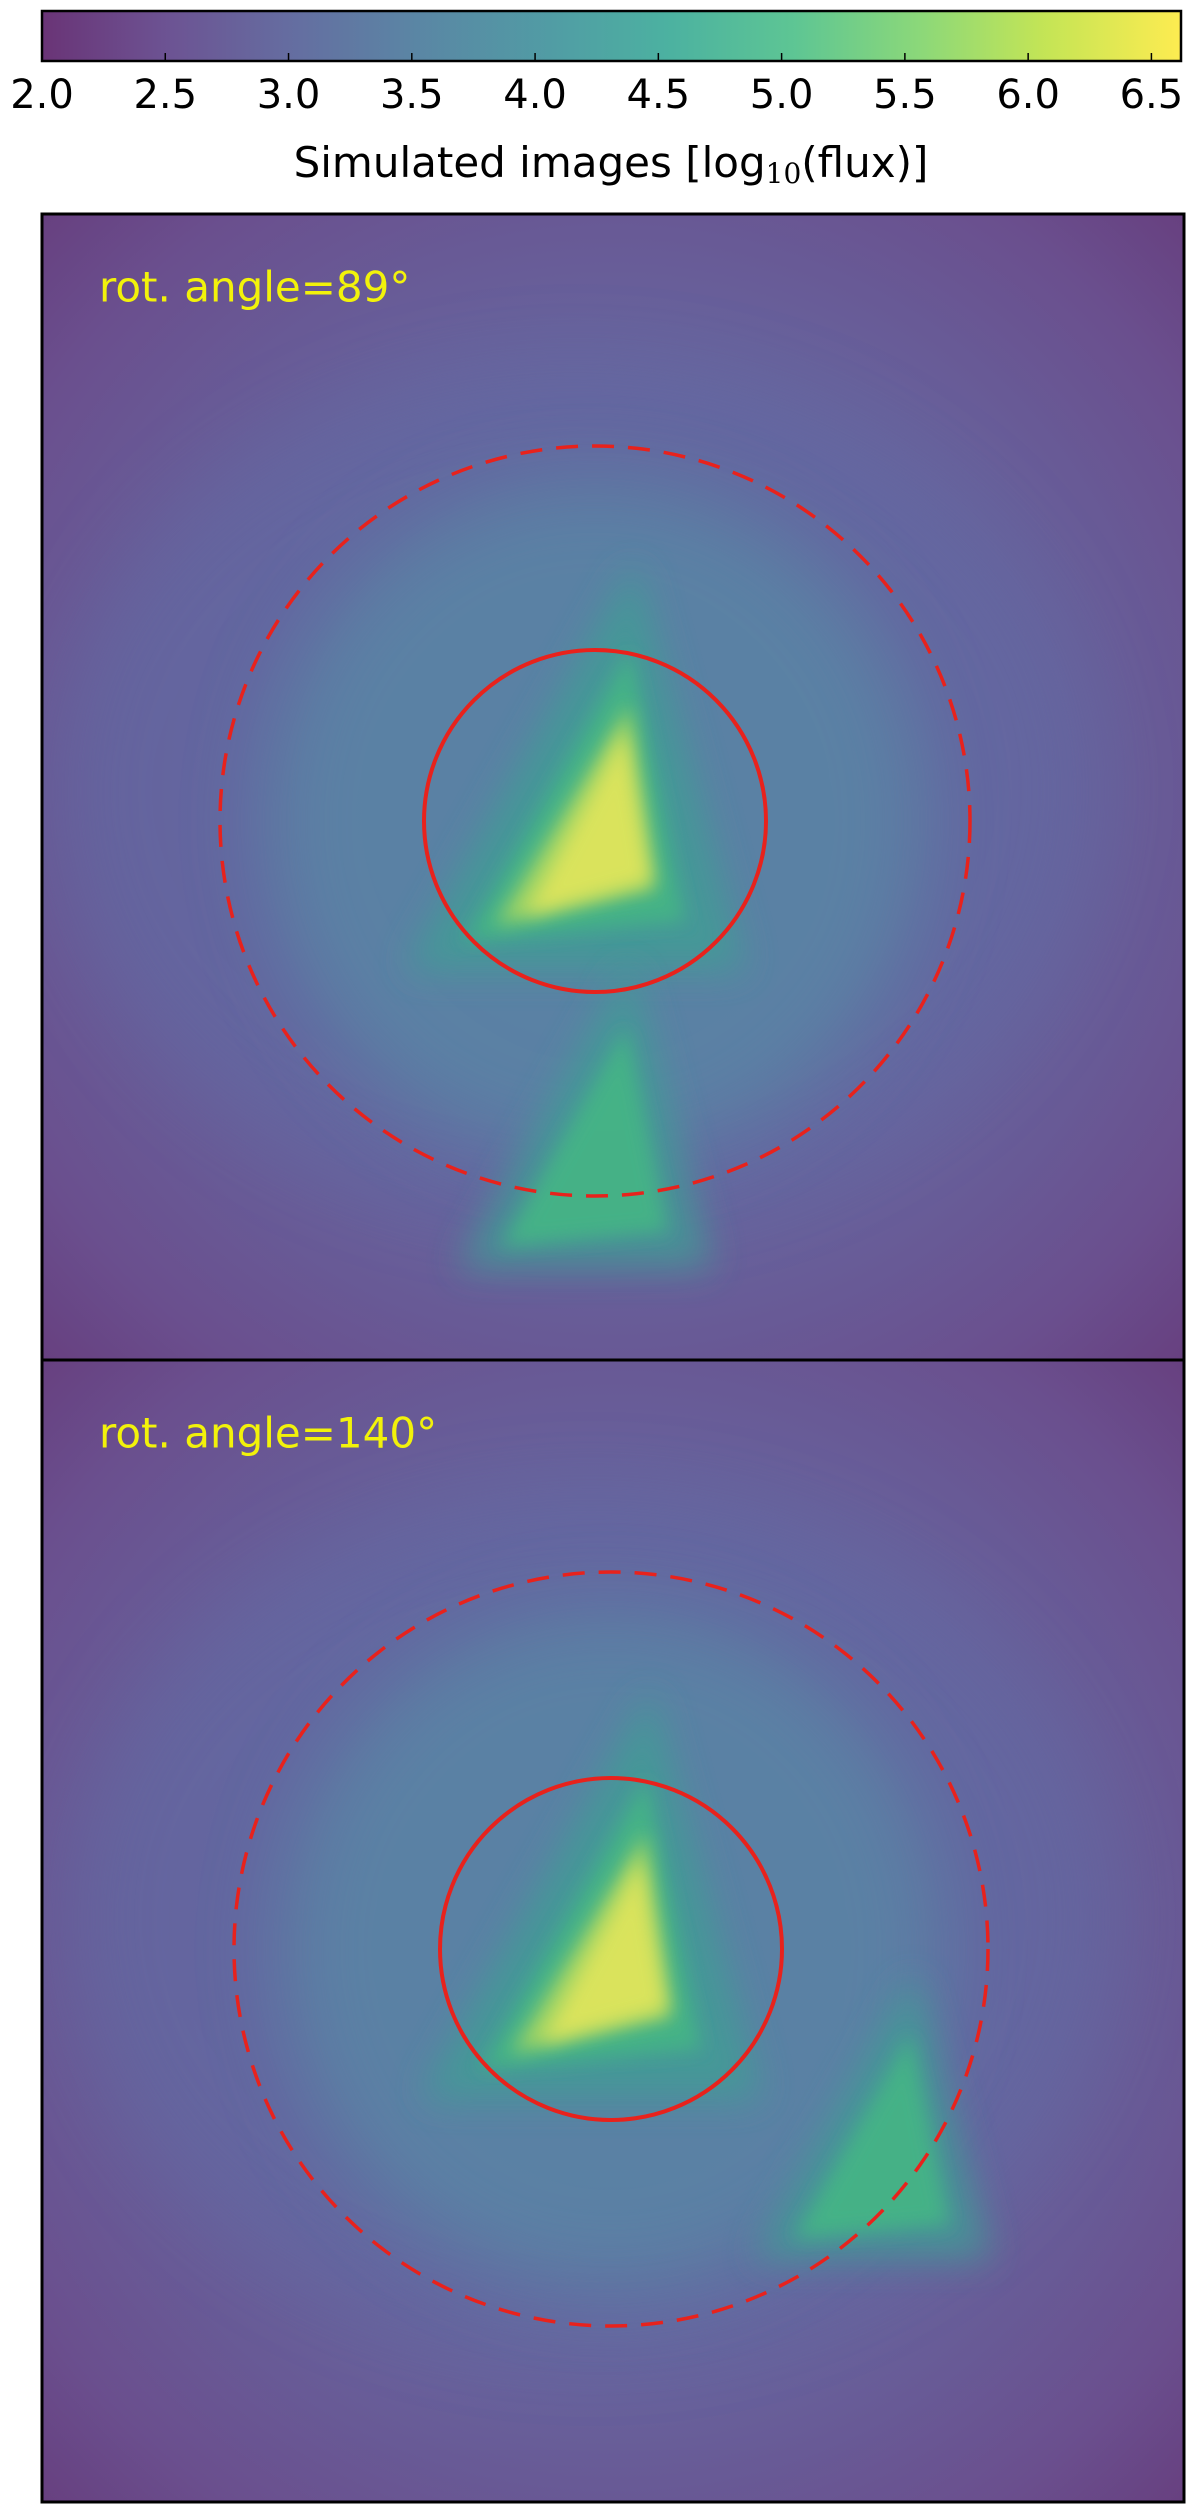  What do you see at coordinates (289, 95) in the screenshot?
I see `tick-label: 3.0` at bounding box center [289, 95].